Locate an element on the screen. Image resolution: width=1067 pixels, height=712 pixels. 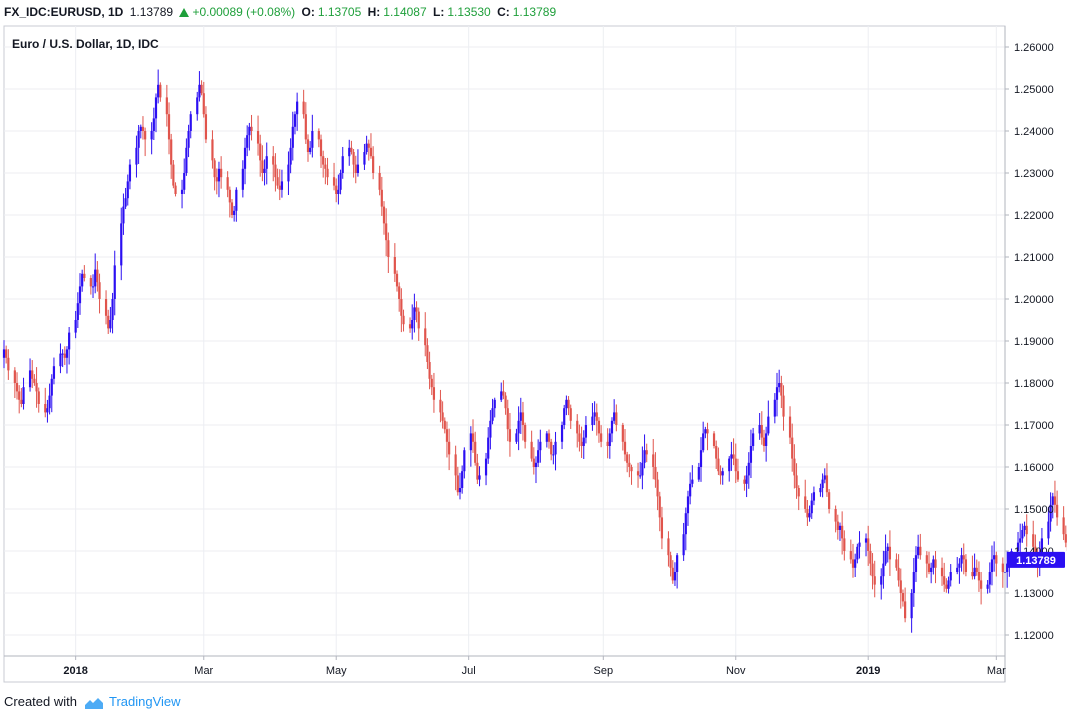
close-label: C: is located at coordinates (503, 12).